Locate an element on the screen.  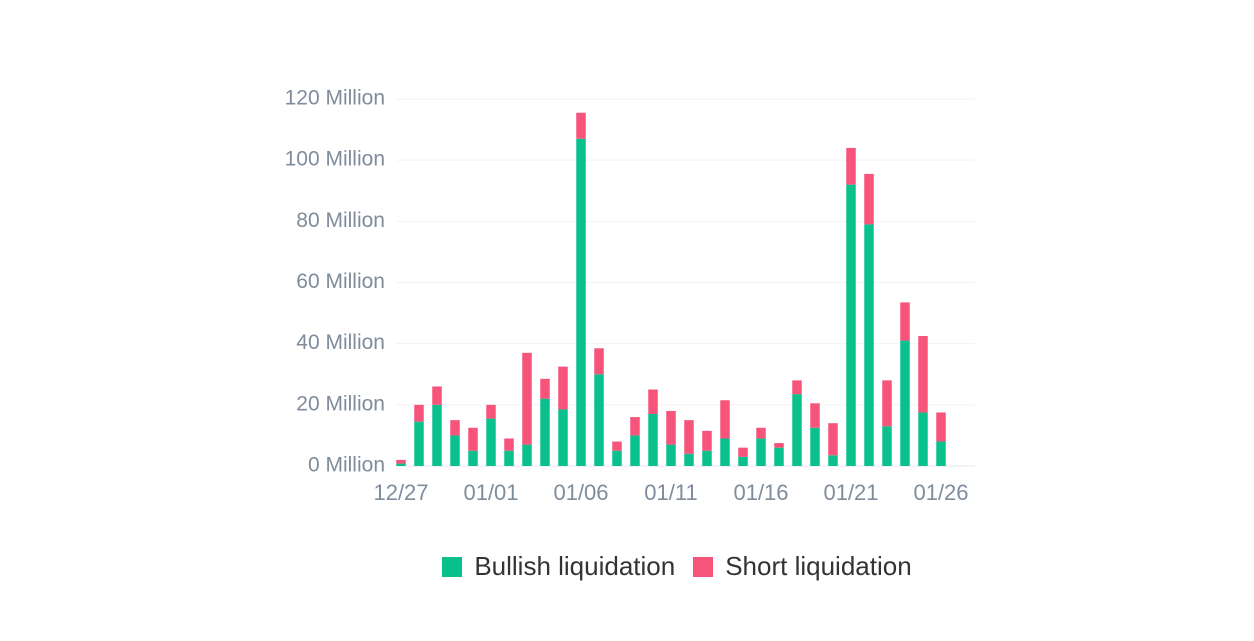
x-tick-label: 01/06 is located at coordinates (580, 492).